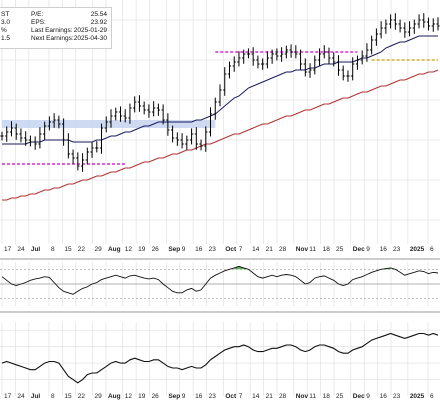 The height and width of the screenshot is (405, 440). What do you see at coordinates (53, 396) in the screenshot?
I see `x-label-bottom-3: 8` at bounding box center [53, 396].